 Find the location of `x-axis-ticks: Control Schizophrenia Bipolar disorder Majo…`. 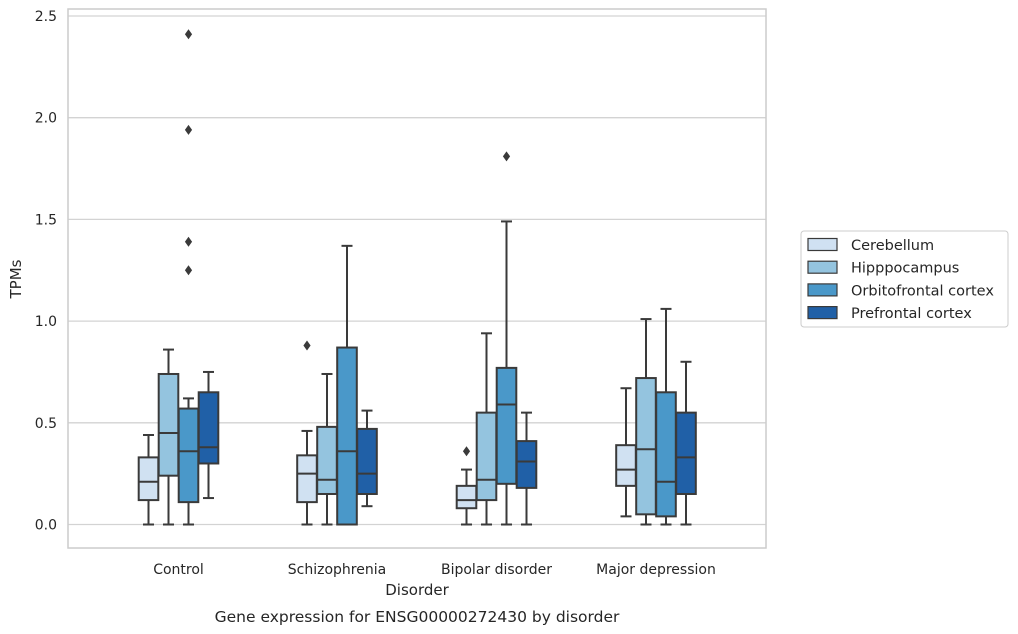

x-axis-ticks: Control Schizophrenia Bipolar disorder Majo… is located at coordinates (434, 570).